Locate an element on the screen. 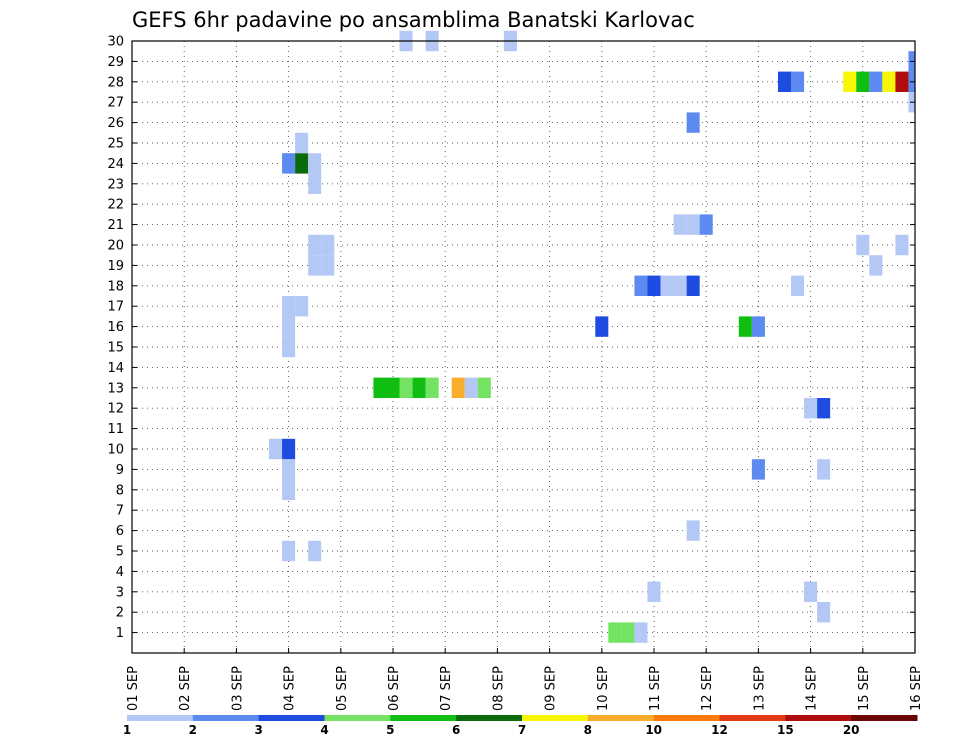 This screenshot has width=960, height=742. color-legend: 1 2 3 4 5 6 7 8 10 12 15 20 is located at coordinates (520, 726).